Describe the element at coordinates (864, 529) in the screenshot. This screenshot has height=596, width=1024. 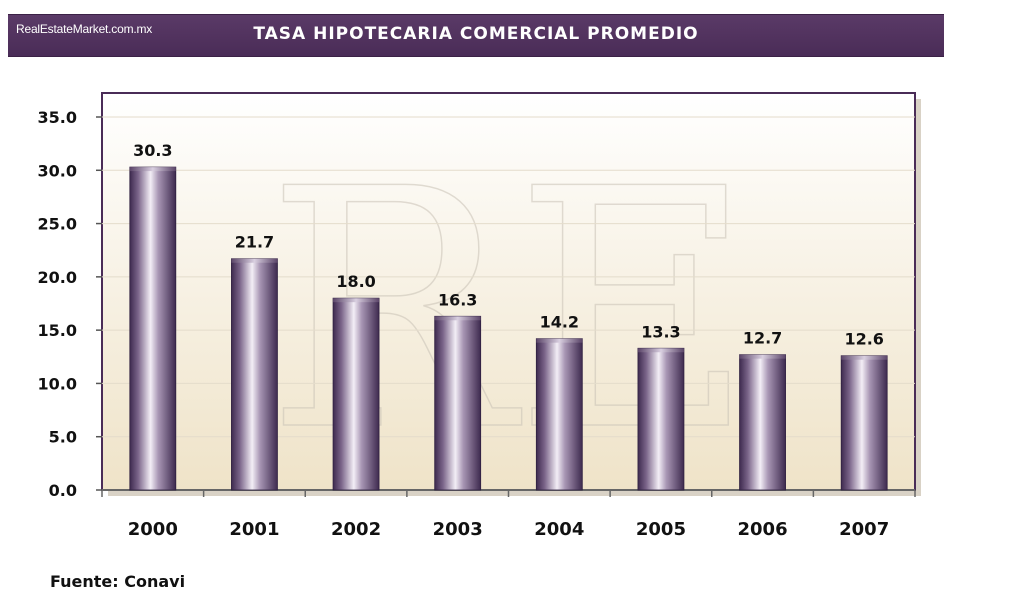
I see `x-tick-label: 2007` at that location.